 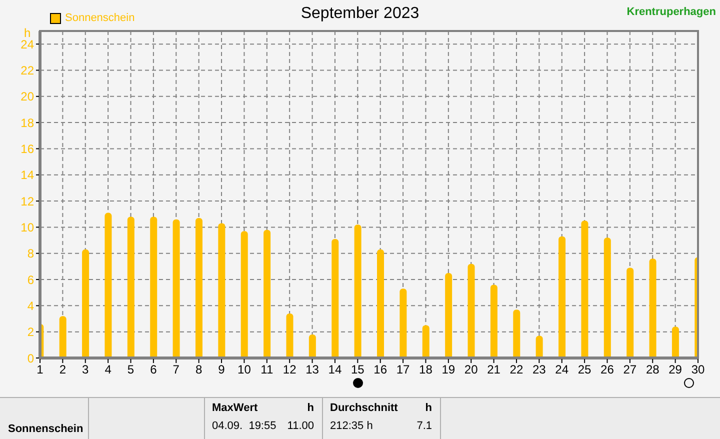 I want to click on x-tick-label: 27, so click(x=630, y=369).